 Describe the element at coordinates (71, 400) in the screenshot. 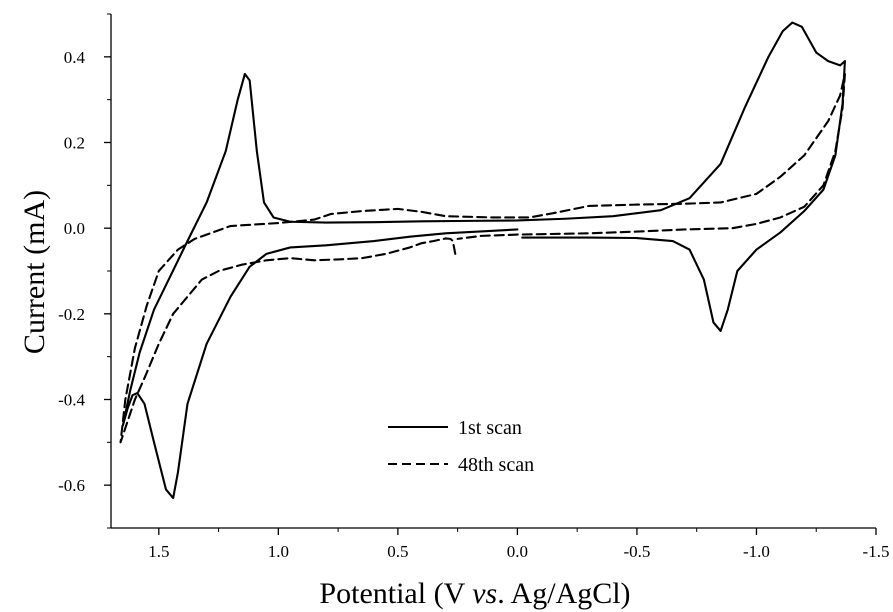

I see `y-tick-label: -0.4` at that location.